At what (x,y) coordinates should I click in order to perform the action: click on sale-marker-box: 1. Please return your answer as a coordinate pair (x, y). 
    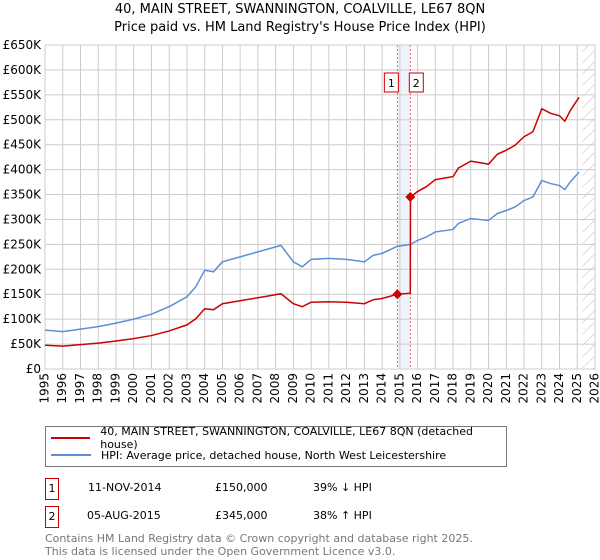
    Looking at the image, I should click on (52, 489).